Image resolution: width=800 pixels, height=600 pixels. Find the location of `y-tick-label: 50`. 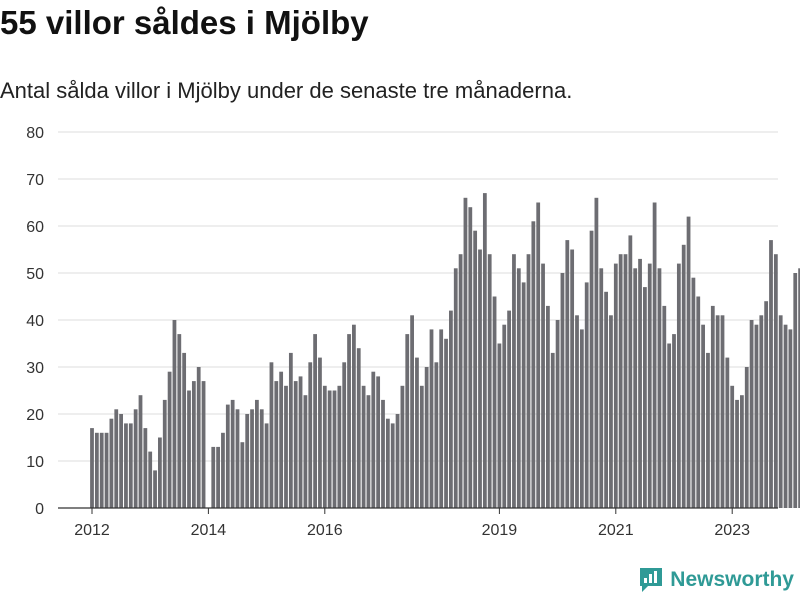

y-tick-label: 50 is located at coordinates (35, 274).